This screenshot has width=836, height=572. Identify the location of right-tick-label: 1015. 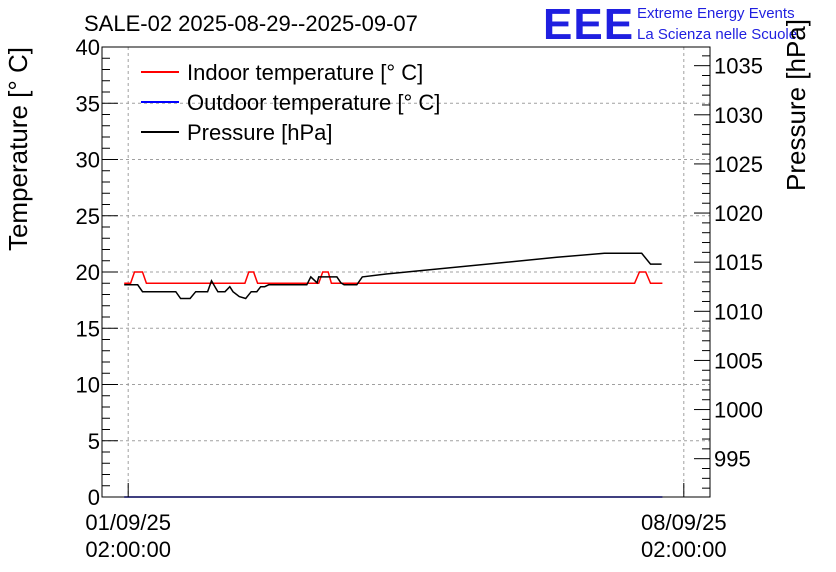
(738, 262).